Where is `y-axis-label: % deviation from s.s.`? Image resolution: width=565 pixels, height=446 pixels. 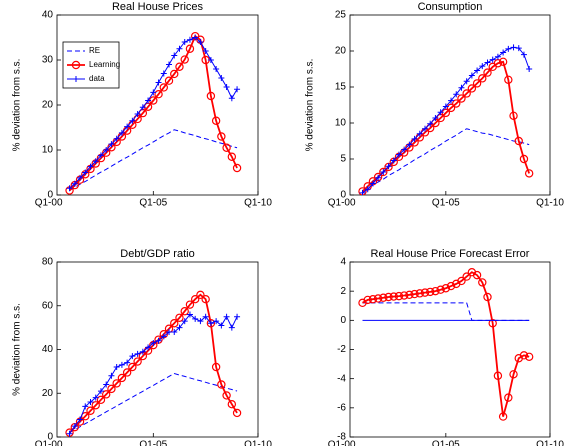 y-axis-label: % deviation from s.s. is located at coordinates (310, 105).